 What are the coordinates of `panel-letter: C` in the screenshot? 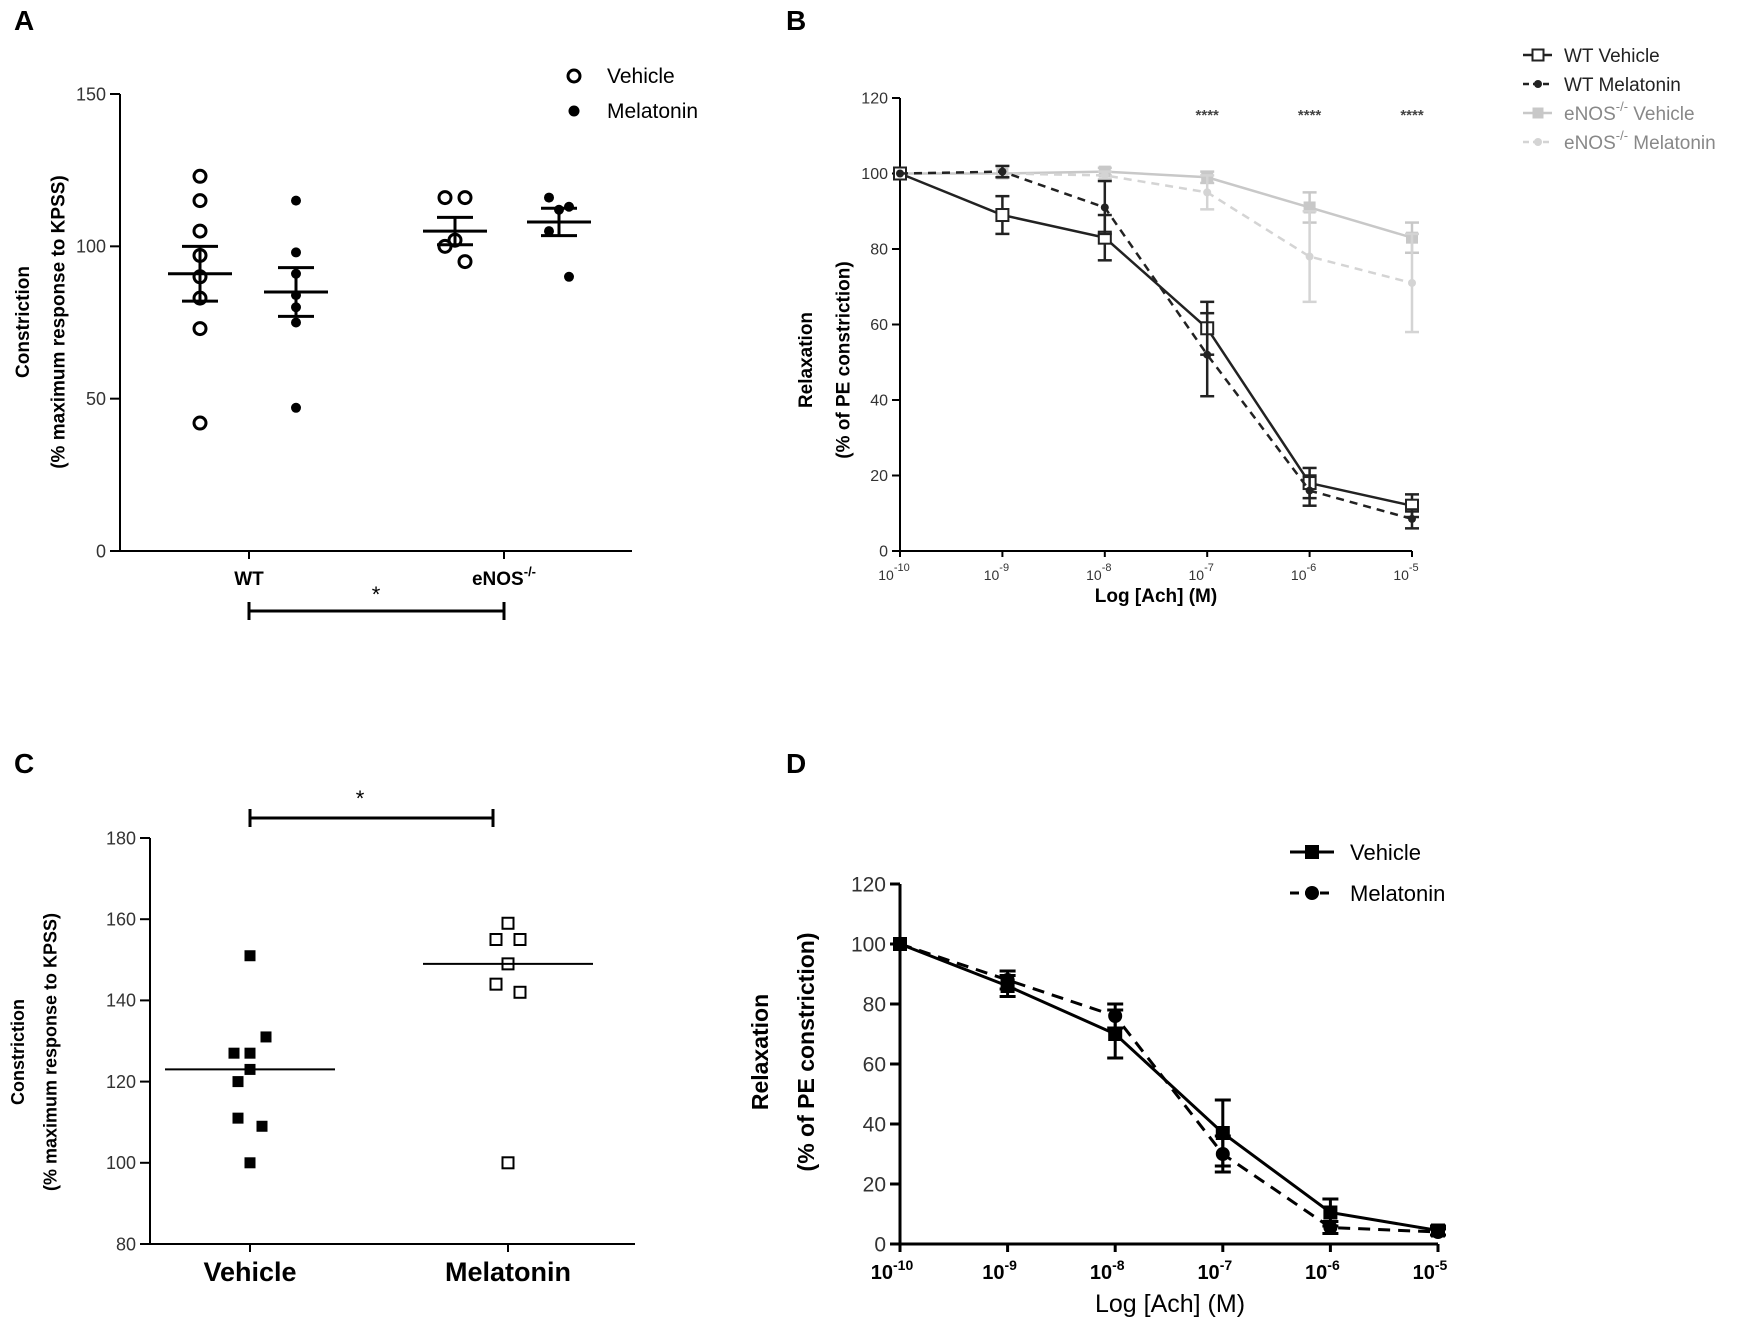 It's located at (24, 763).